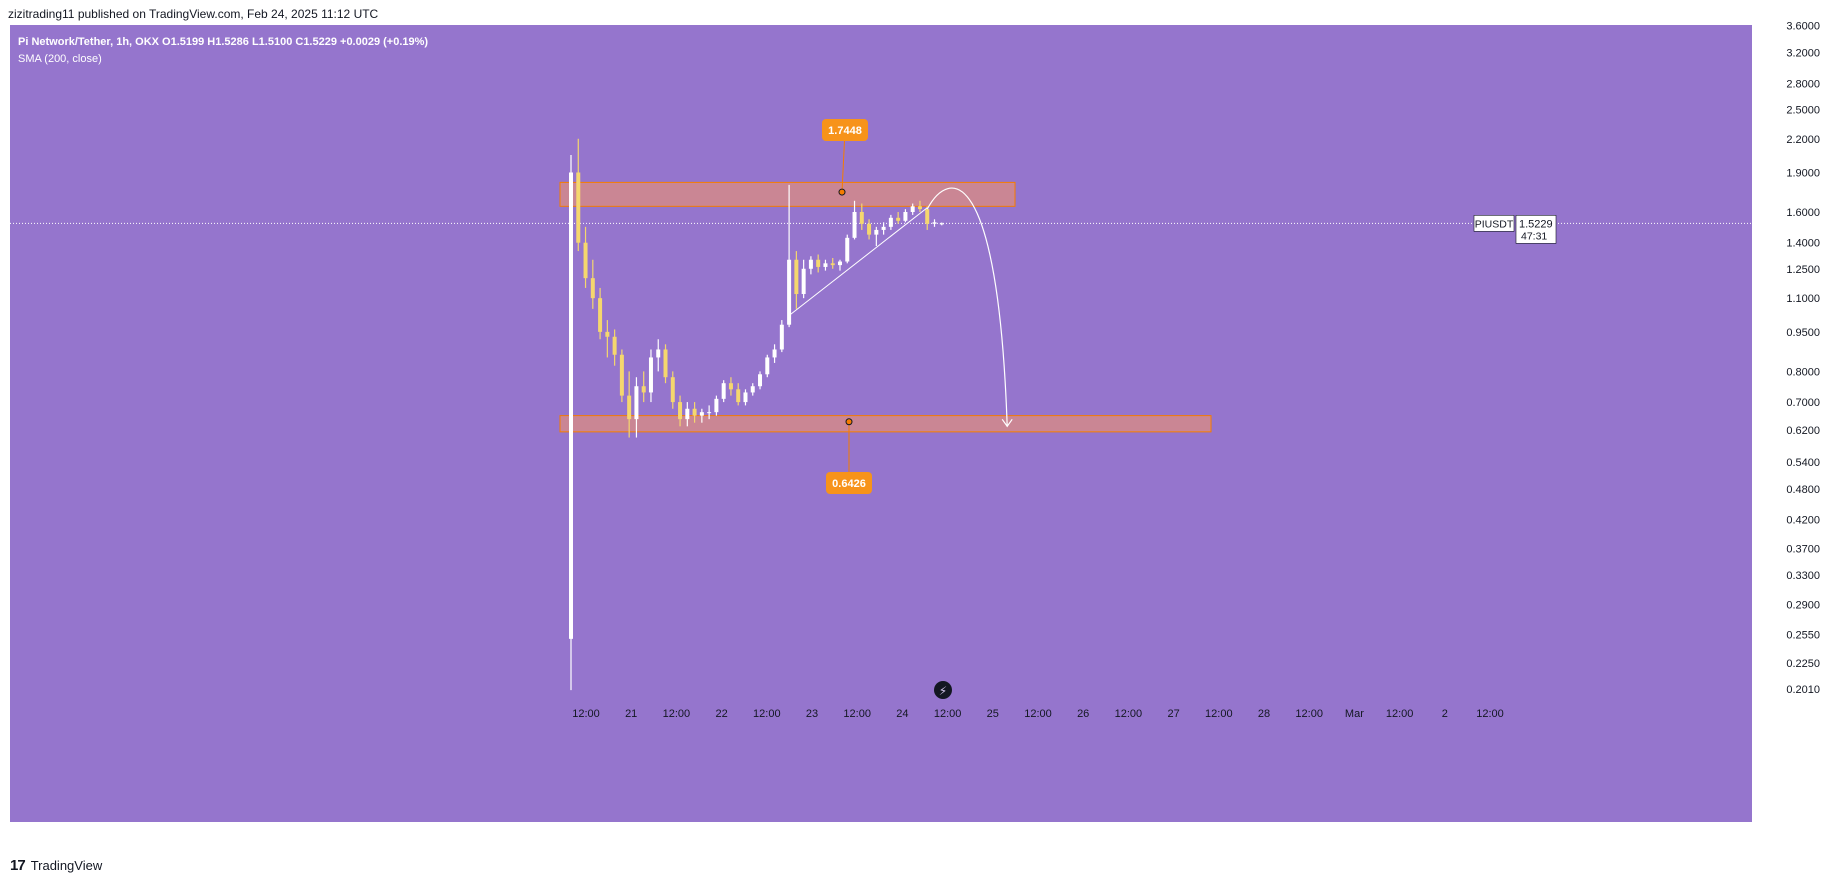 Image resolution: width=1835 pixels, height=883 pixels. What do you see at coordinates (849, 483) in the screenshot?
I see `price-label-support` at bounding box center [849, 483].